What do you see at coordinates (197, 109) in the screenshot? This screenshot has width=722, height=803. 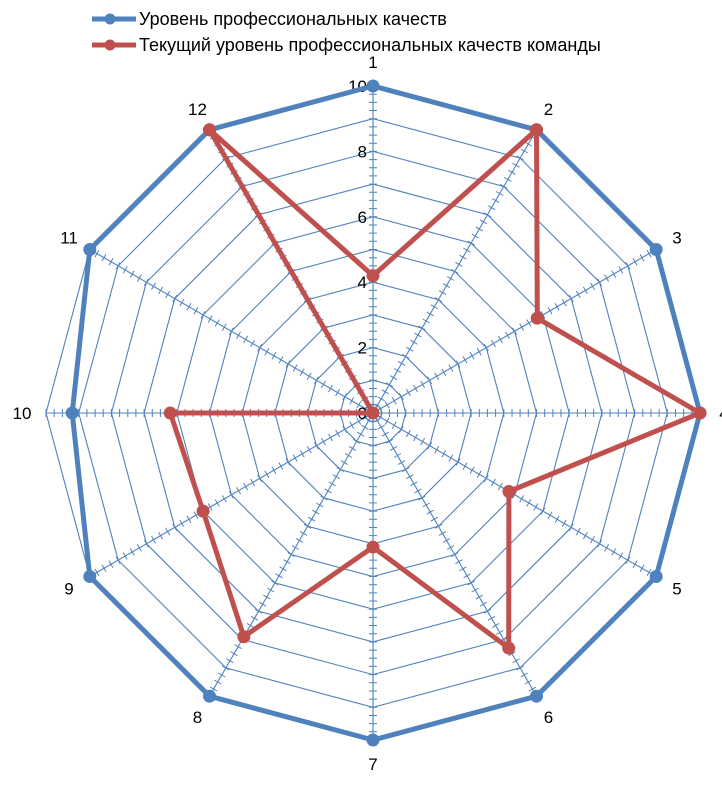 I see `category-label-12: 12` at bounding box center [197, 109].